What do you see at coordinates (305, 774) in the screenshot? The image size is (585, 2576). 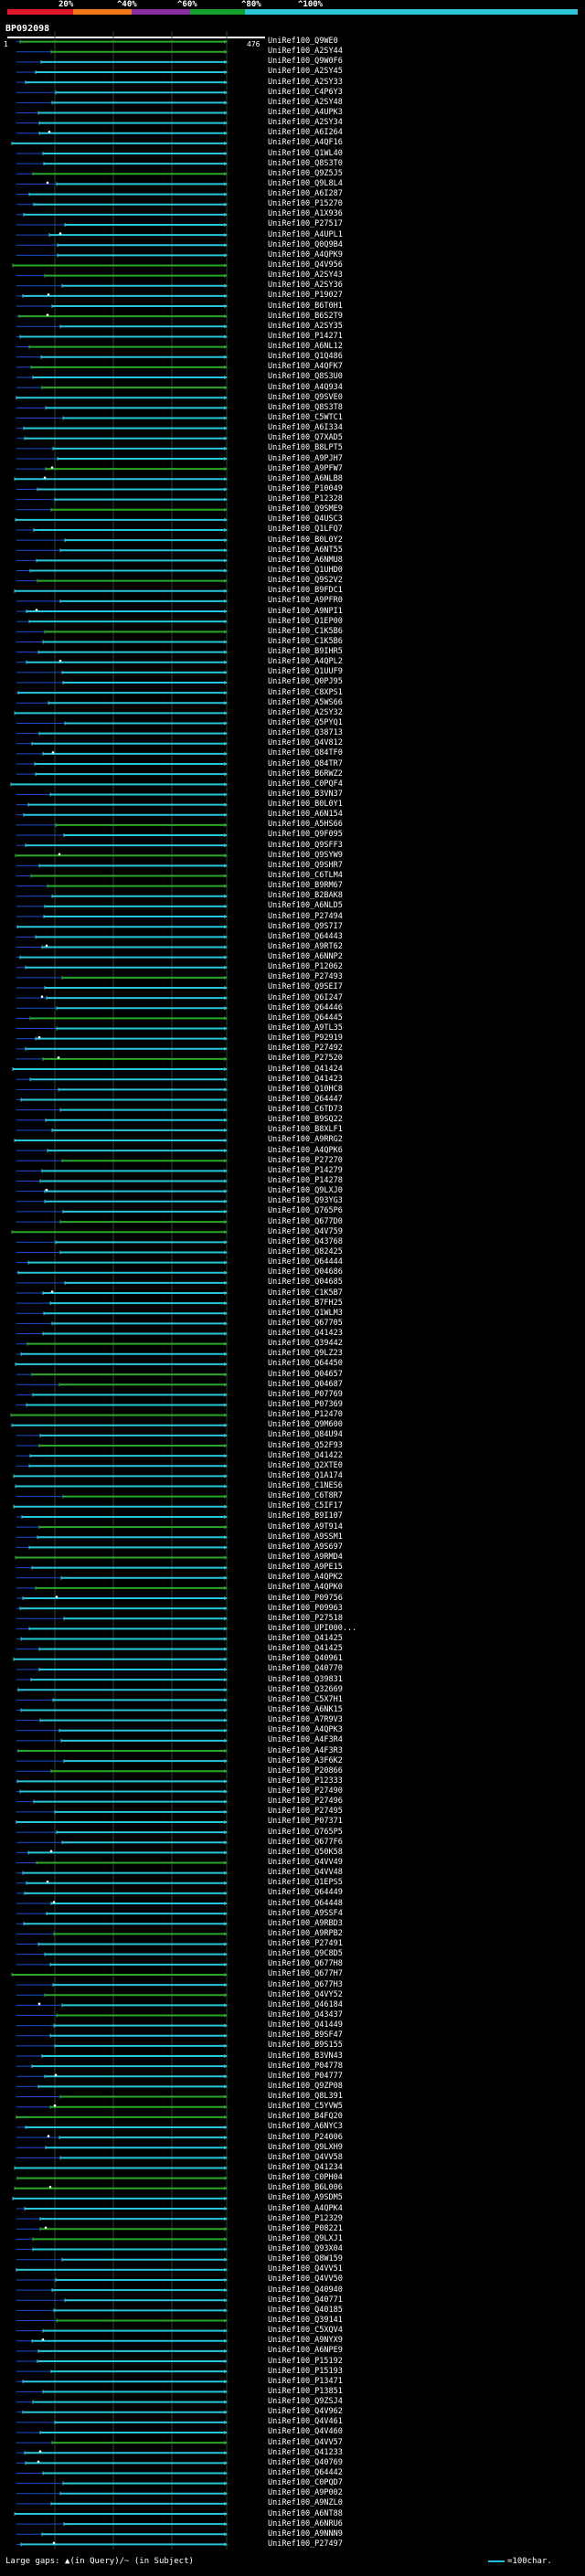 I see `hit-label: UniRef100_B6RWZ2` at bounding box center [305, 774].